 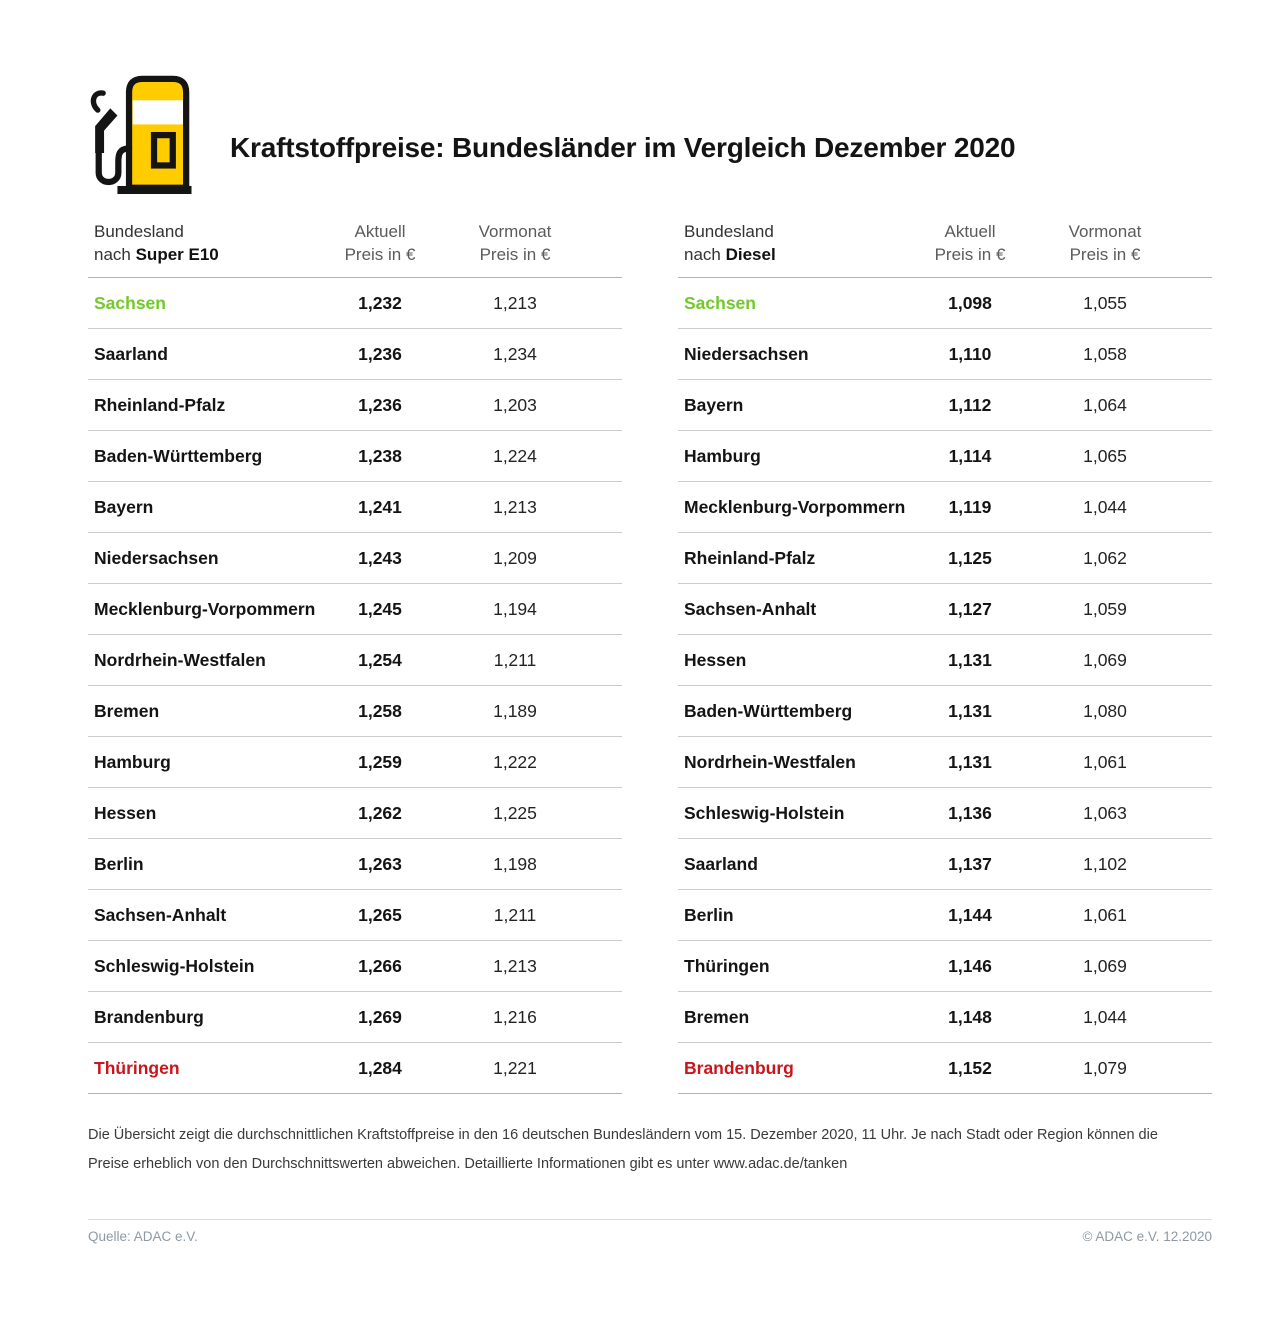 What do you see at coordinates (355, 456) in the screenshot?
I see `table-row: Baden-Württemberg 1,238 1,224` at bounding box center [355, 456].